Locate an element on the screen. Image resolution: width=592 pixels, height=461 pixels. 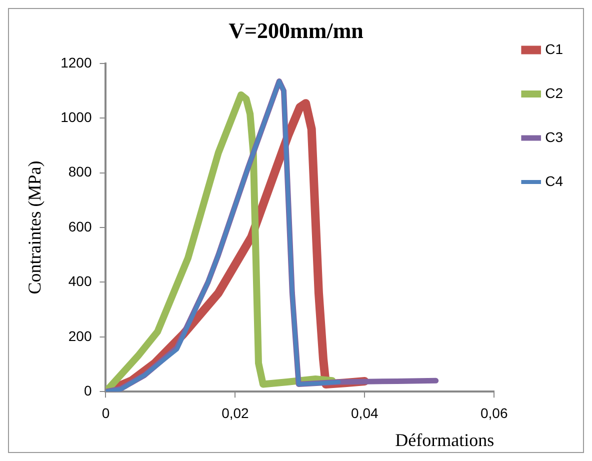
y-tick-label: 800 is located at coordinates (80, 172).